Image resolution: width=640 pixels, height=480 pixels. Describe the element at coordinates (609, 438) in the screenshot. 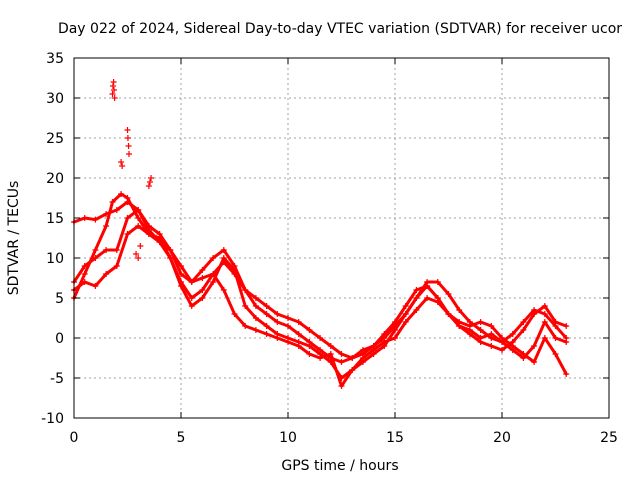

I see `x-tick-label: 25` at that location.